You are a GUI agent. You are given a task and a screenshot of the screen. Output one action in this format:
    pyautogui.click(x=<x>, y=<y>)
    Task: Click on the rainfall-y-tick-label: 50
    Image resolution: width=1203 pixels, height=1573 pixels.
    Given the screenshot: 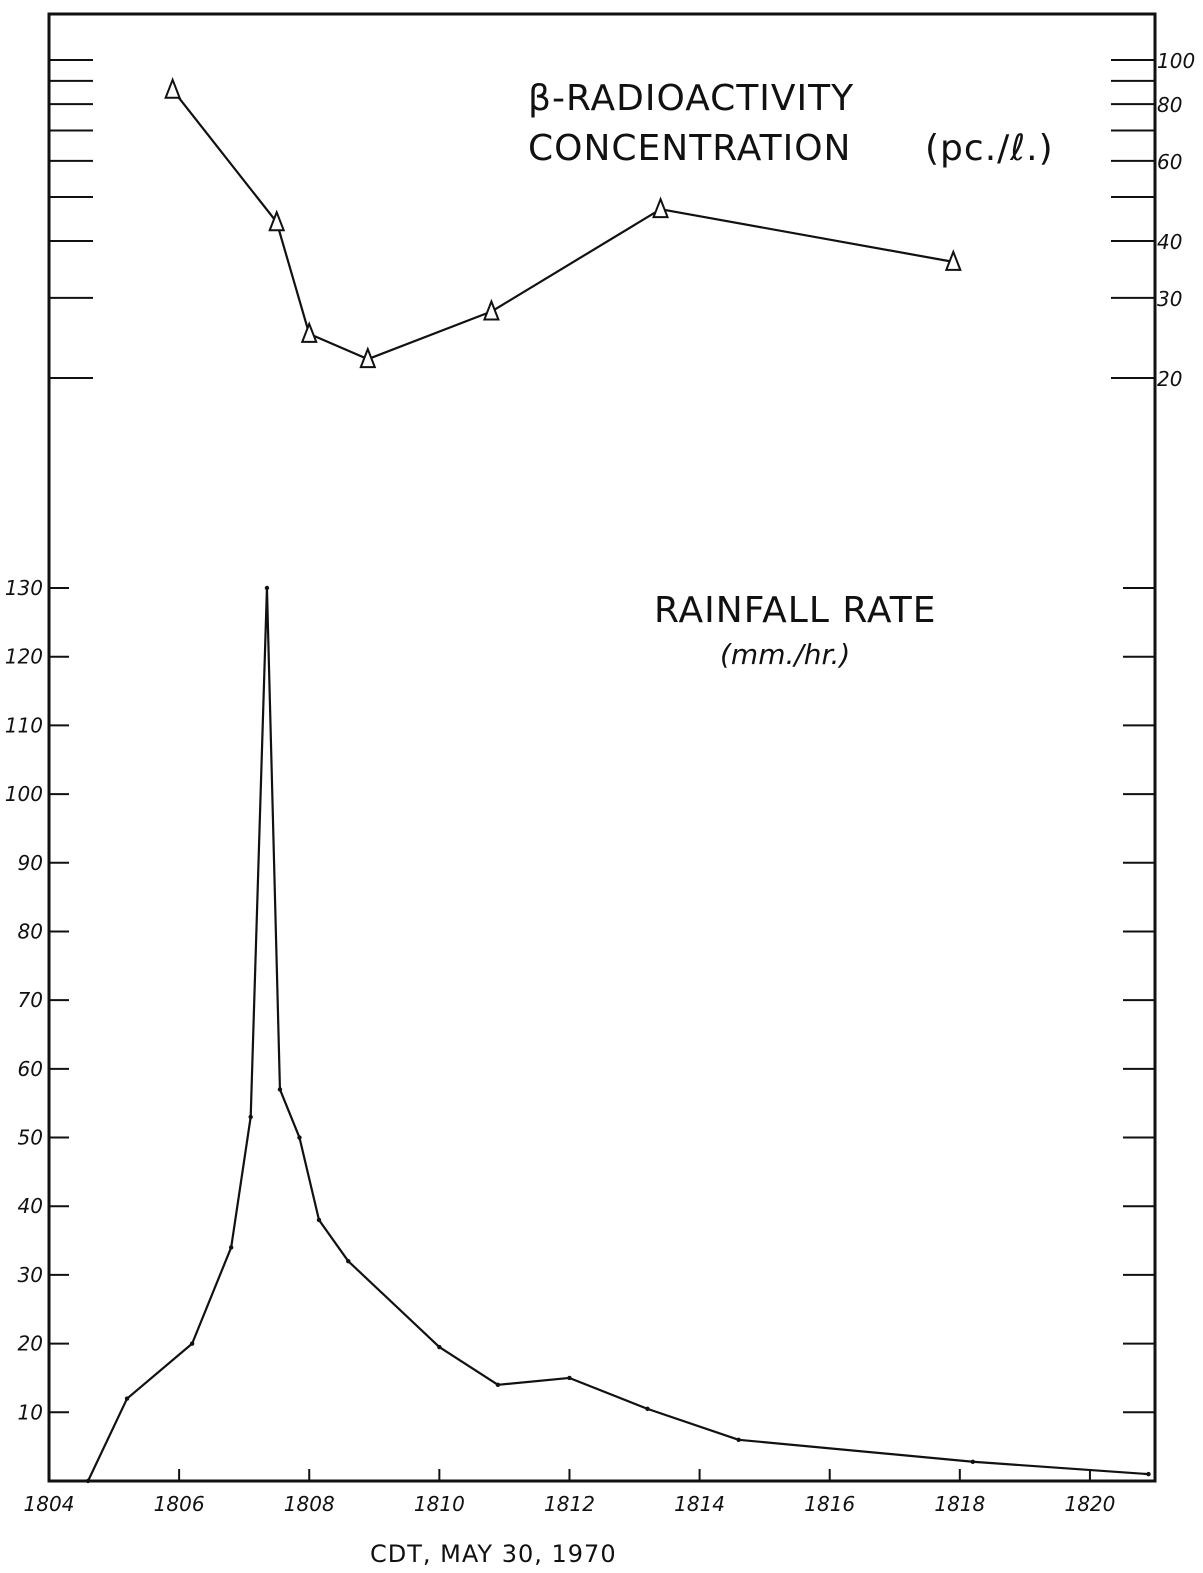 What is the action you would take?
    pyautogui.click(x=30, y=1138)
    